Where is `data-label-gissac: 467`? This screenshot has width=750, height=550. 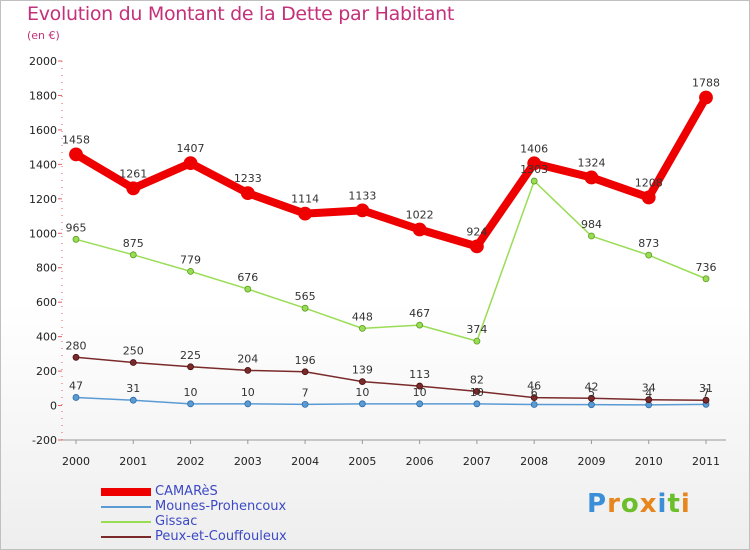 data-label-gissac: 467 is located at coordinates (419, 313).